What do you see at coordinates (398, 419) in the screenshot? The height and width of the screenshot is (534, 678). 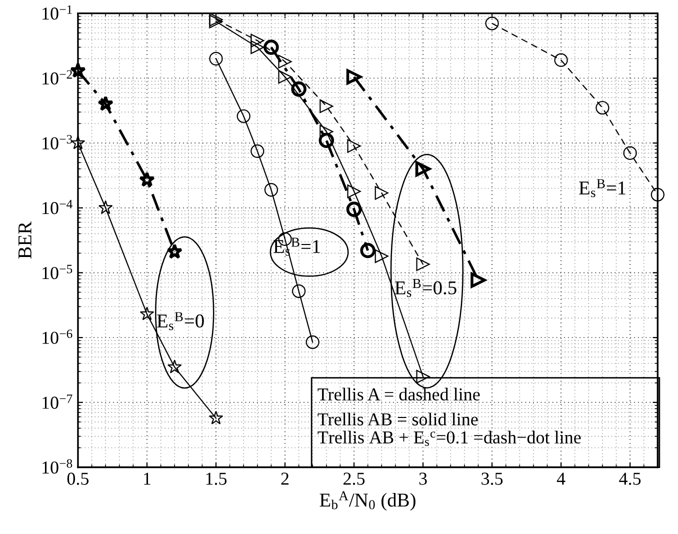 I see `annotation: Trellis AB = solid line` at bounding box center [398, 419].